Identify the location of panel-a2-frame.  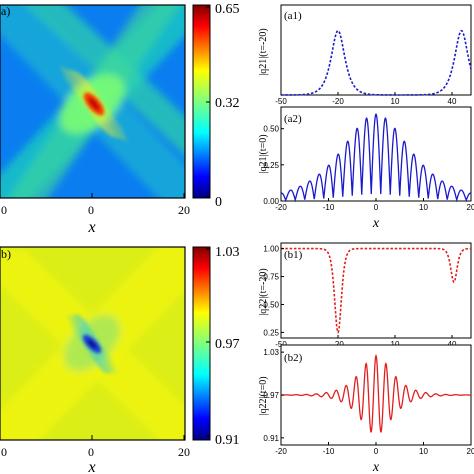
(376, 154).